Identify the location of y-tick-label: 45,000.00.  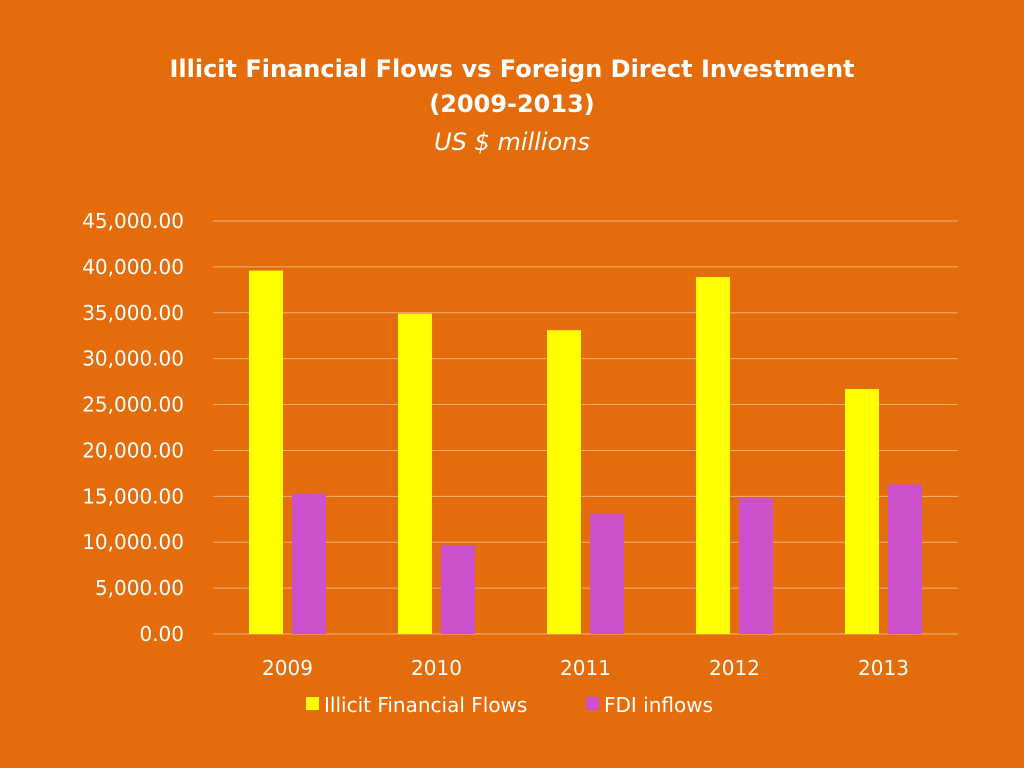
(133, 221).